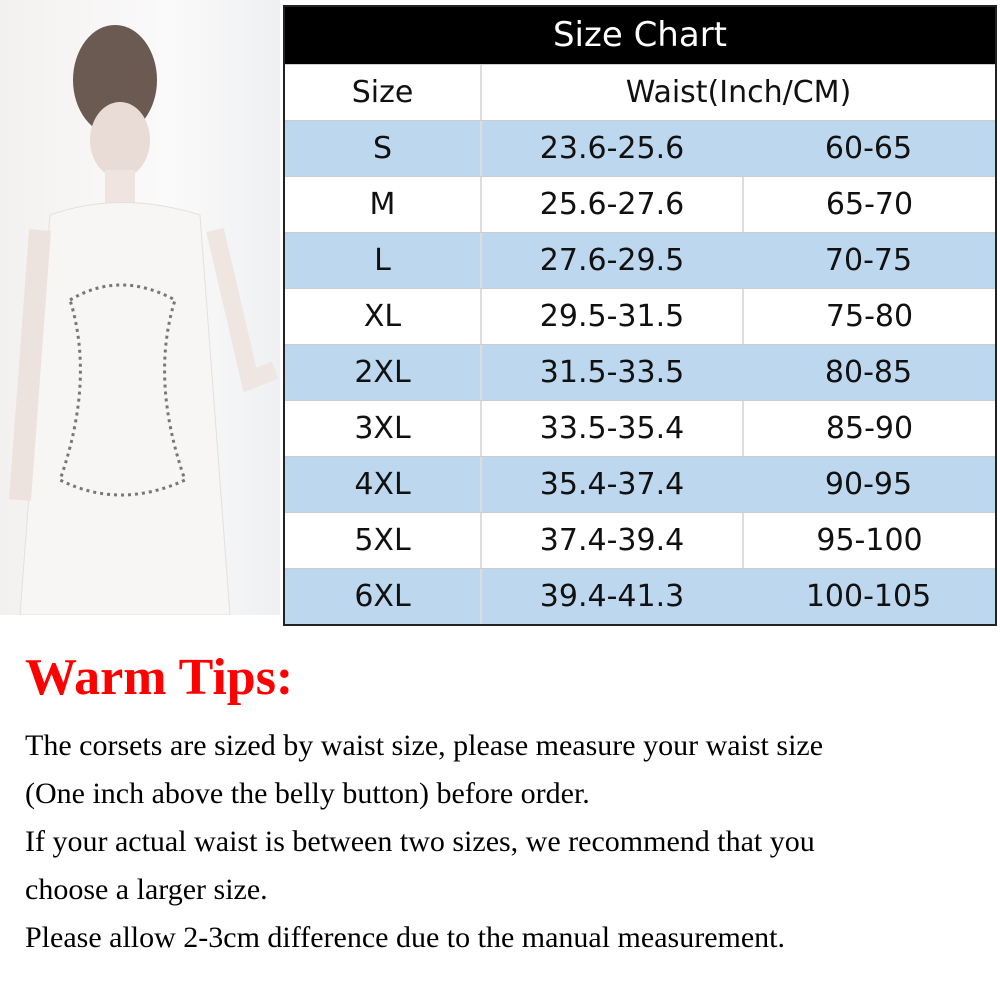 This screenshot has width=1000, height=1000. I want to click on waist-cm-cell: 65-70, so click(869, 204).